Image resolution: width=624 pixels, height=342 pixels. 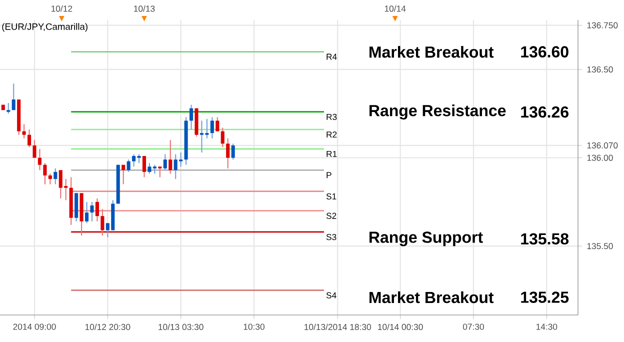 What do you see at coordinates (438, 112) in the screenshot?
I see `annotation: Range Resistance` at bounding box center [438, 112].